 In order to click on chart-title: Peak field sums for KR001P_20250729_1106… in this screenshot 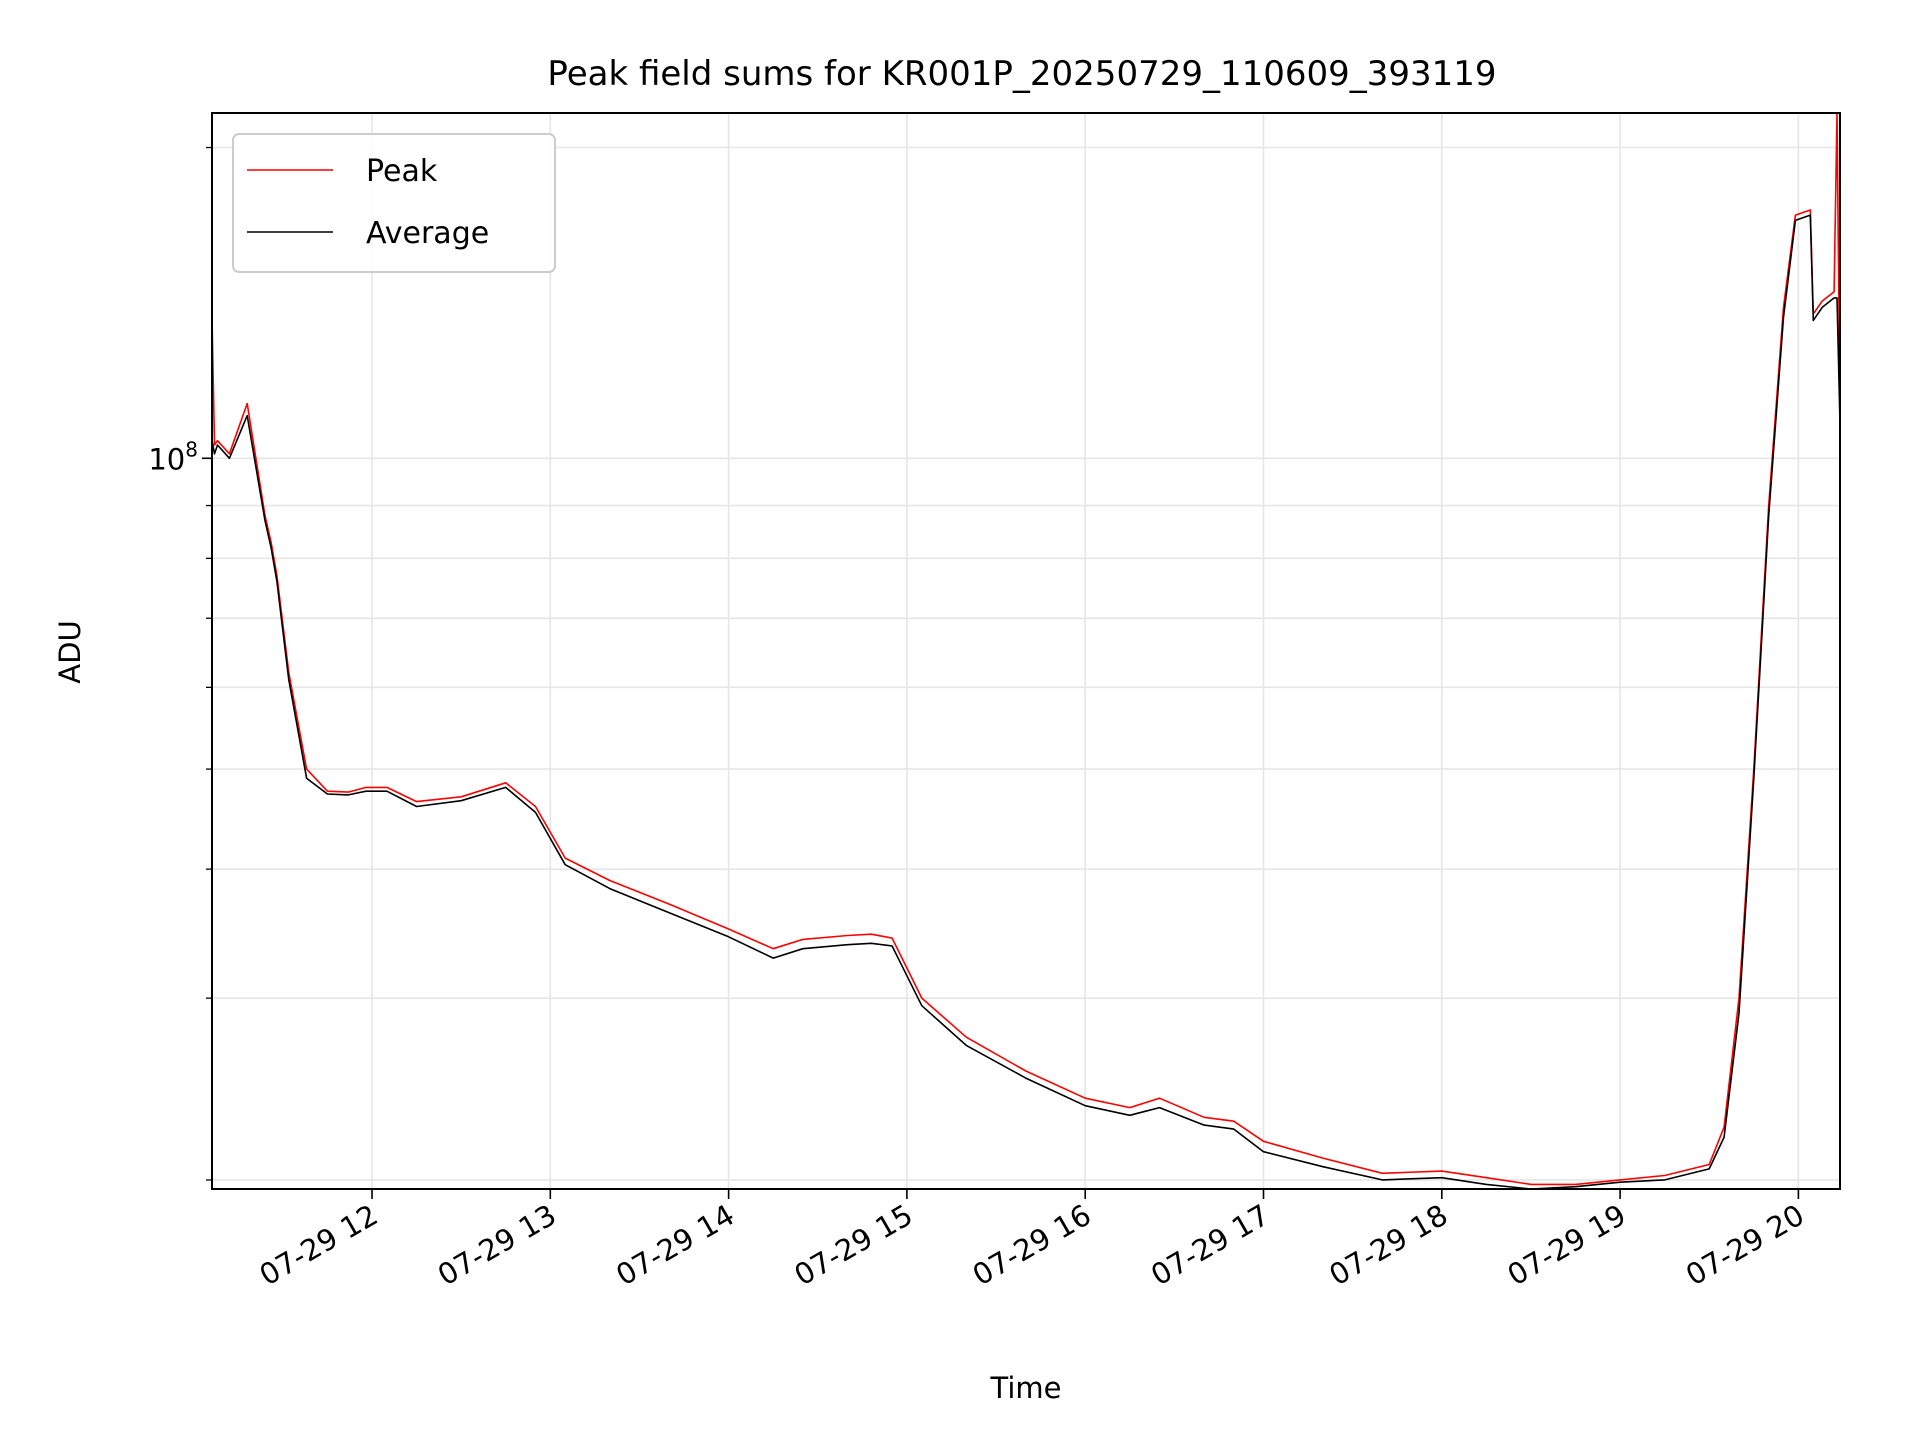, I will do `click(1021, 74)`.